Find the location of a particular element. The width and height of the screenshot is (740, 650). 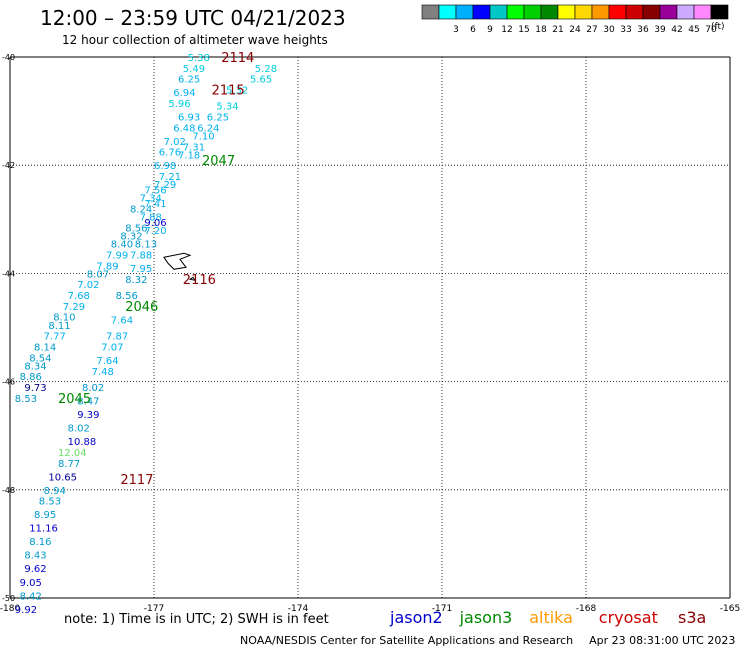

wave-height-point: 7.95 is located at coordinates (141, 269).